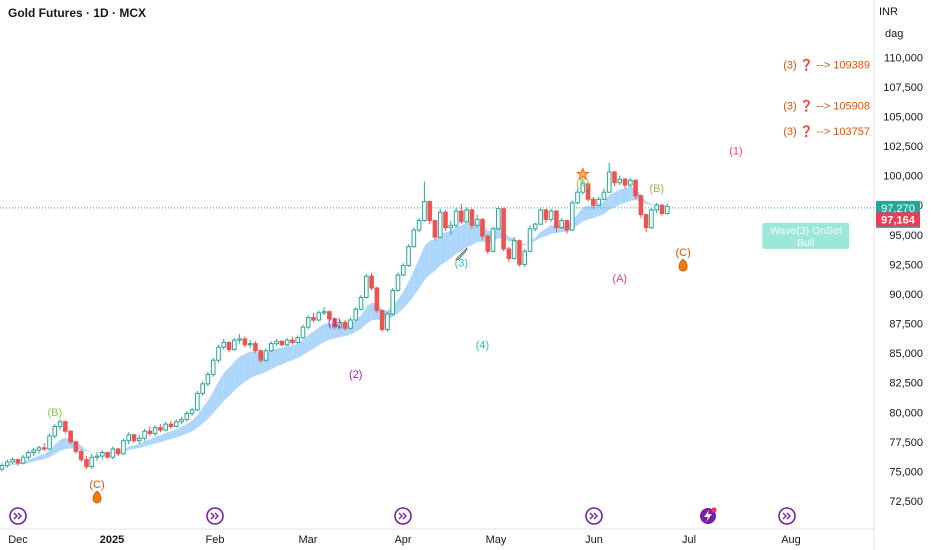 The width and height of the screenshot is (932, 550). Describe the element at coordinates (791, 540) in the screenshot. I see `x-tick-label: Aug` at that location.